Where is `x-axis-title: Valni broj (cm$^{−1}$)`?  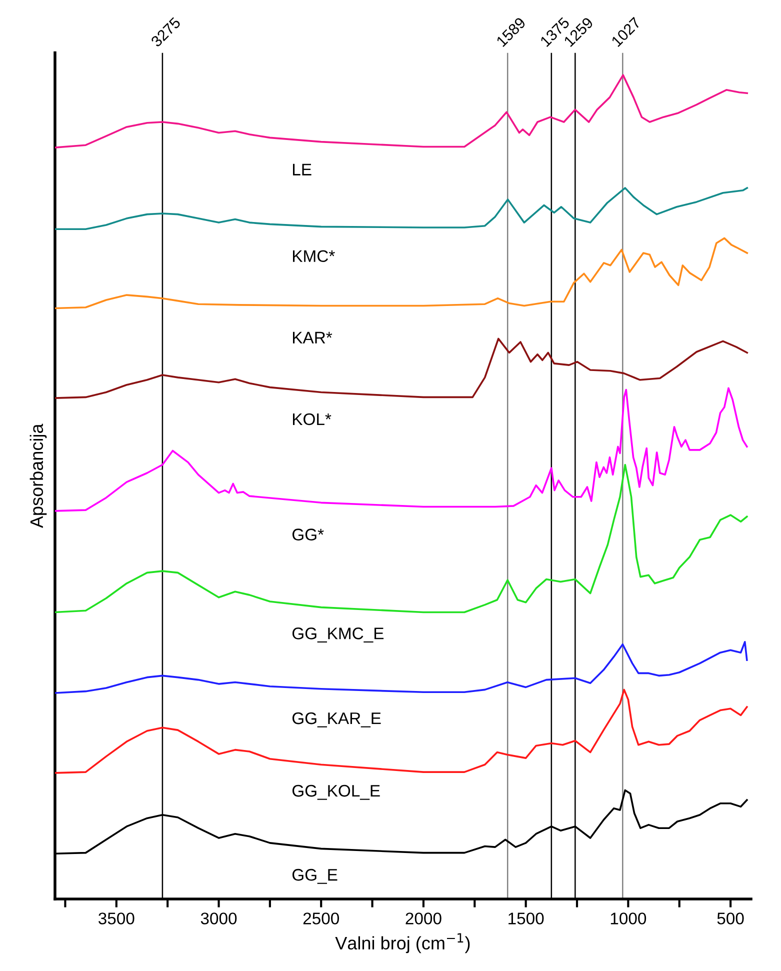
x-axis-title: Valni broj (cm$^{−1}$) is located at coordinates (402, 943).